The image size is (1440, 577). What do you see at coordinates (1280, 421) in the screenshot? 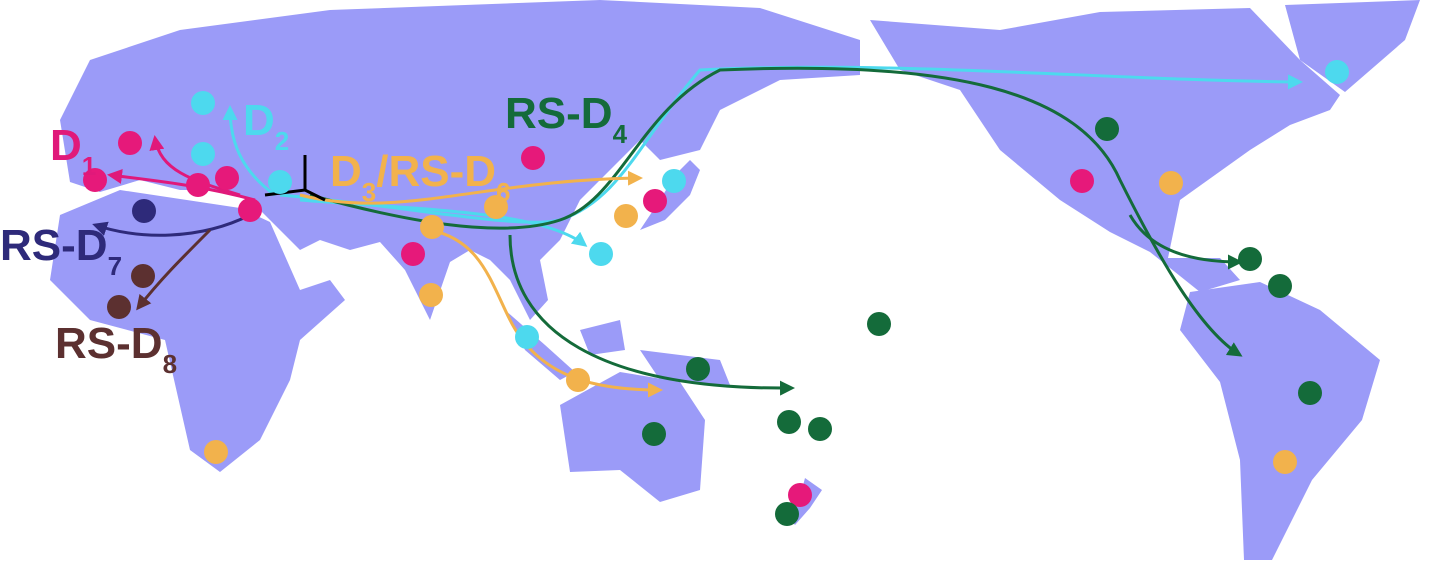
I see `south-america` at bounding box center [1280, 421].